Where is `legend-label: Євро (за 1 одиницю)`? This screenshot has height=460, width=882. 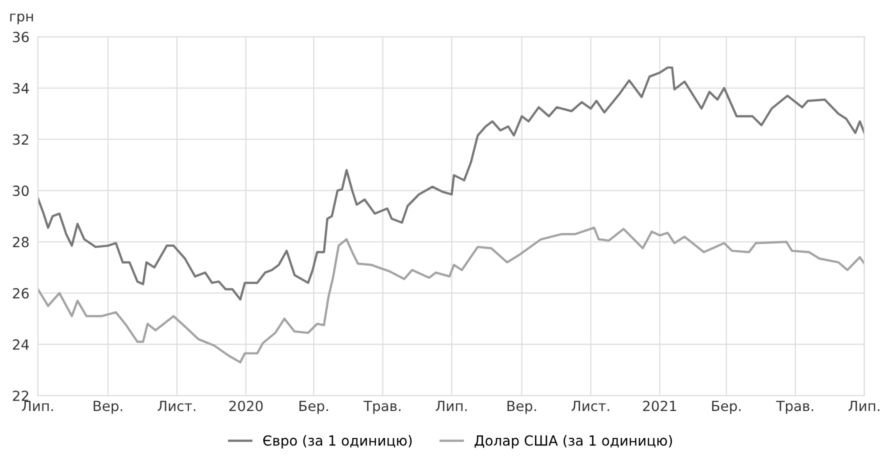
legend-label: Євро (за 1 одиницю) is located at coordinates (337, 441).